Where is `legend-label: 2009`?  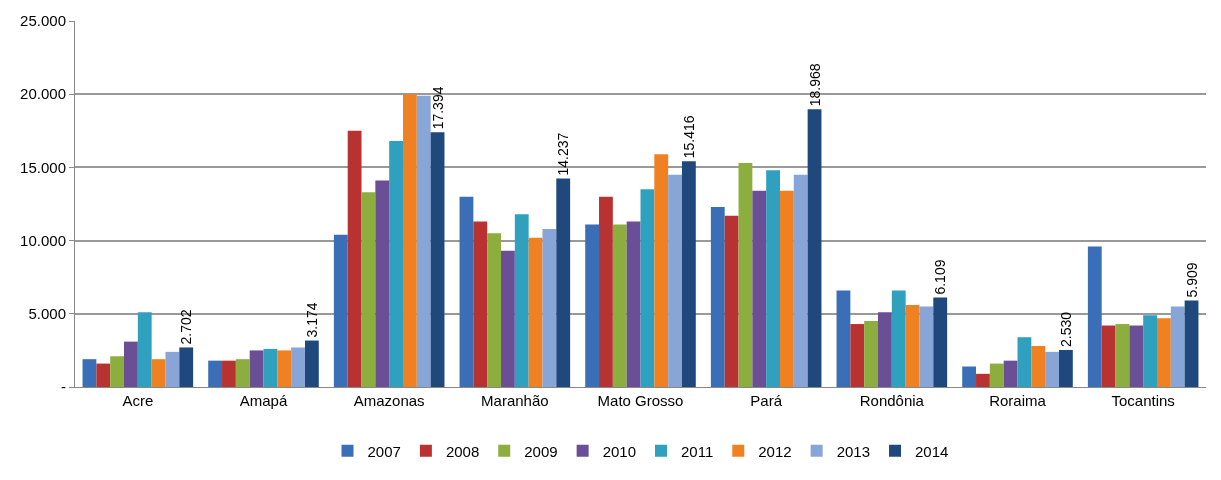
legend-label: 2009 is located at coordinates (541, 451).